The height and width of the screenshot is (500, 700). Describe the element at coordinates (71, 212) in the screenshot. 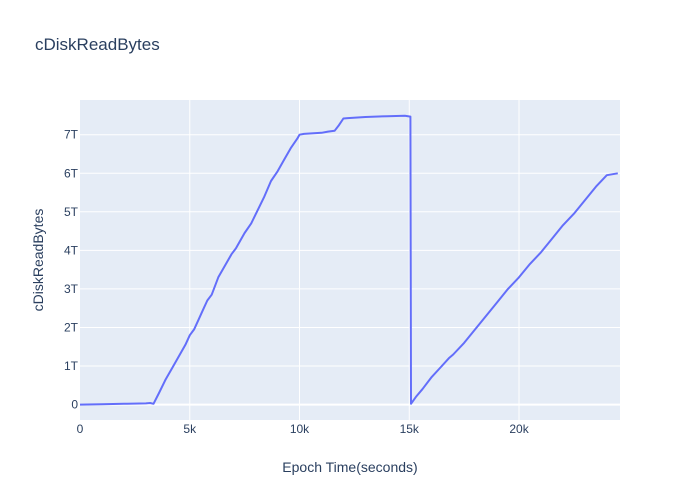

I see `y-tick-label: 5T` at that location.